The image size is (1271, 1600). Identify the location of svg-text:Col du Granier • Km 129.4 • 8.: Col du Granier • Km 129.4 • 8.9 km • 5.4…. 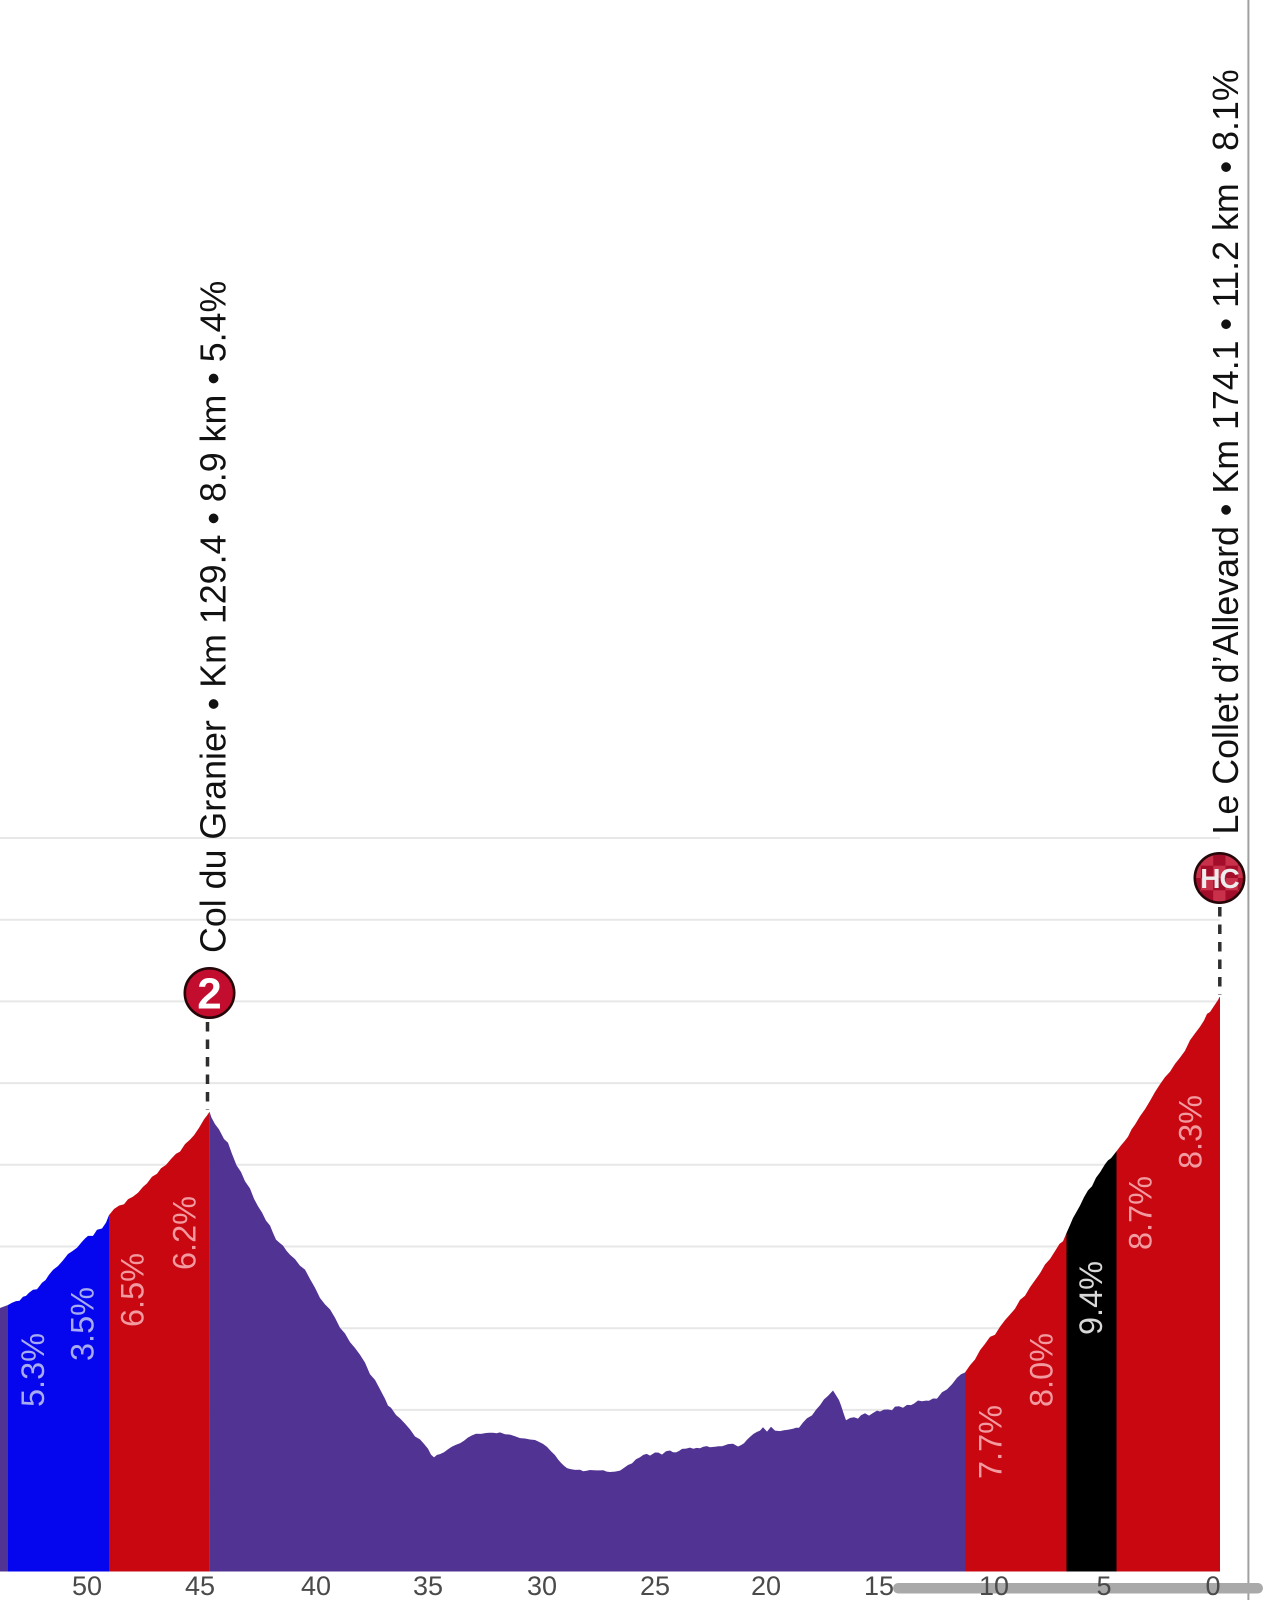
(214, 617).